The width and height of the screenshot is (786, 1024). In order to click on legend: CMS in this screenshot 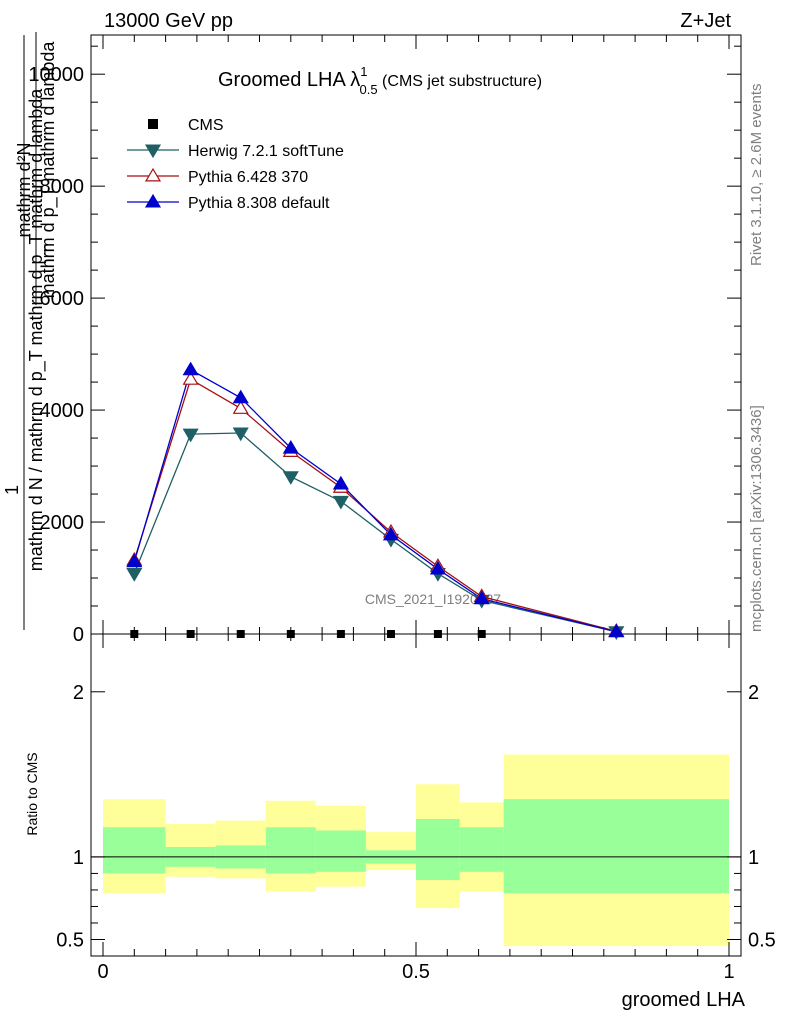, I will do `click(186, 125)`.